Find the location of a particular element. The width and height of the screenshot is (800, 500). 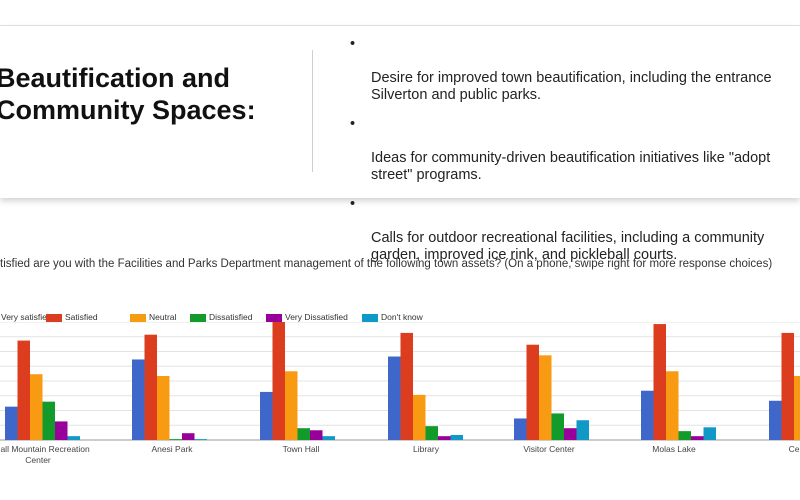

x-tick-label: Library is located at coordinates (426, 449).